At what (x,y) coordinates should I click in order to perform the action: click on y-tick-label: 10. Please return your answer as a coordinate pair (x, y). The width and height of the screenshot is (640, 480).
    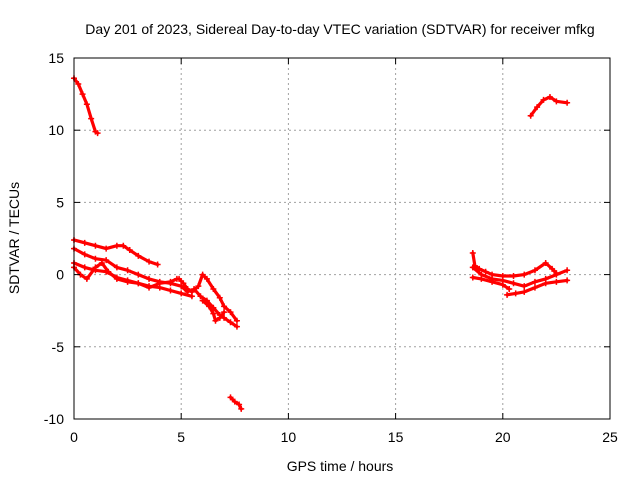
    Looking at the image, I should click on (56, 130).